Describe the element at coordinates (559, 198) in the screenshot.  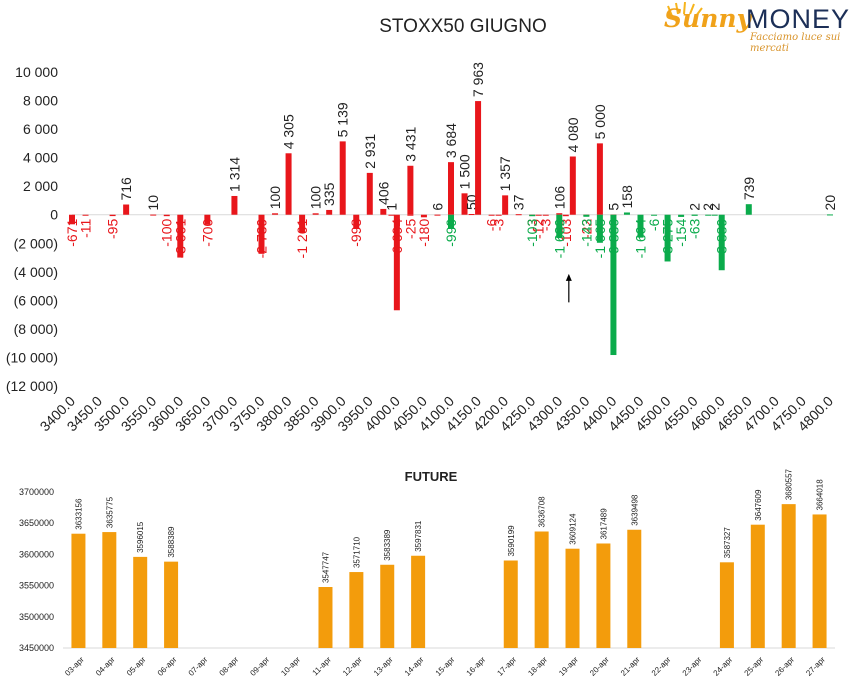
I see `data-label: 106` at that location.